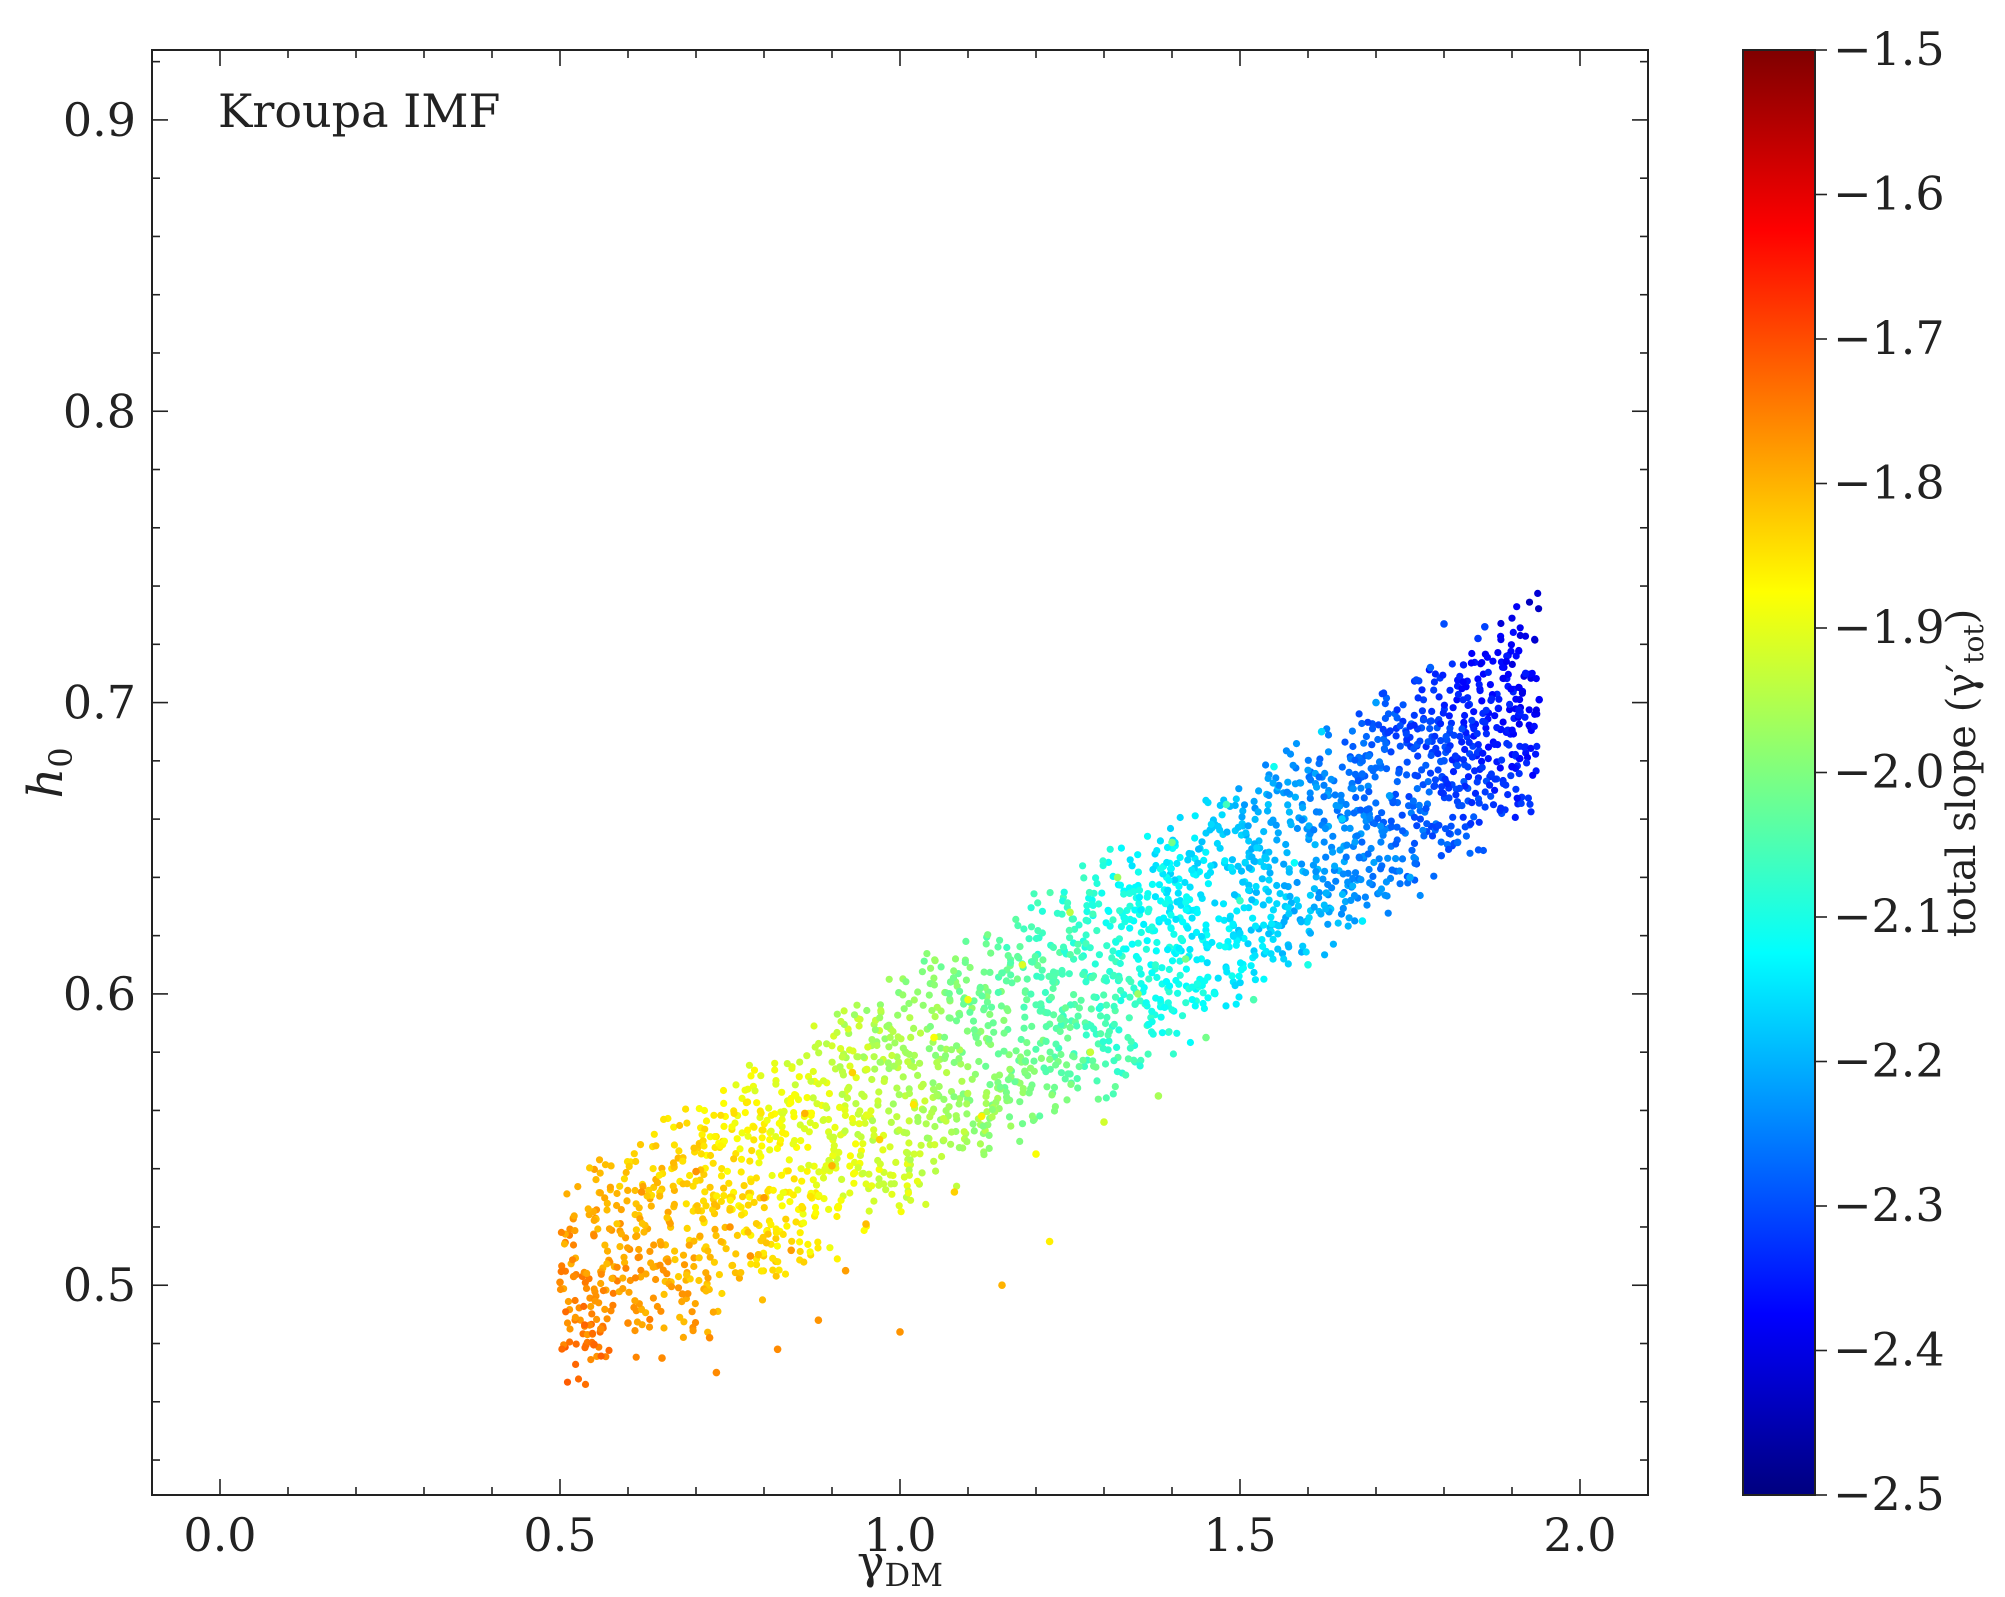 This screenshot has width=2005, height=1597. Describe the element at coordinates (1889, 1494) in the screenshot. I see `colorbar-tick-label: −2.5` at that location.